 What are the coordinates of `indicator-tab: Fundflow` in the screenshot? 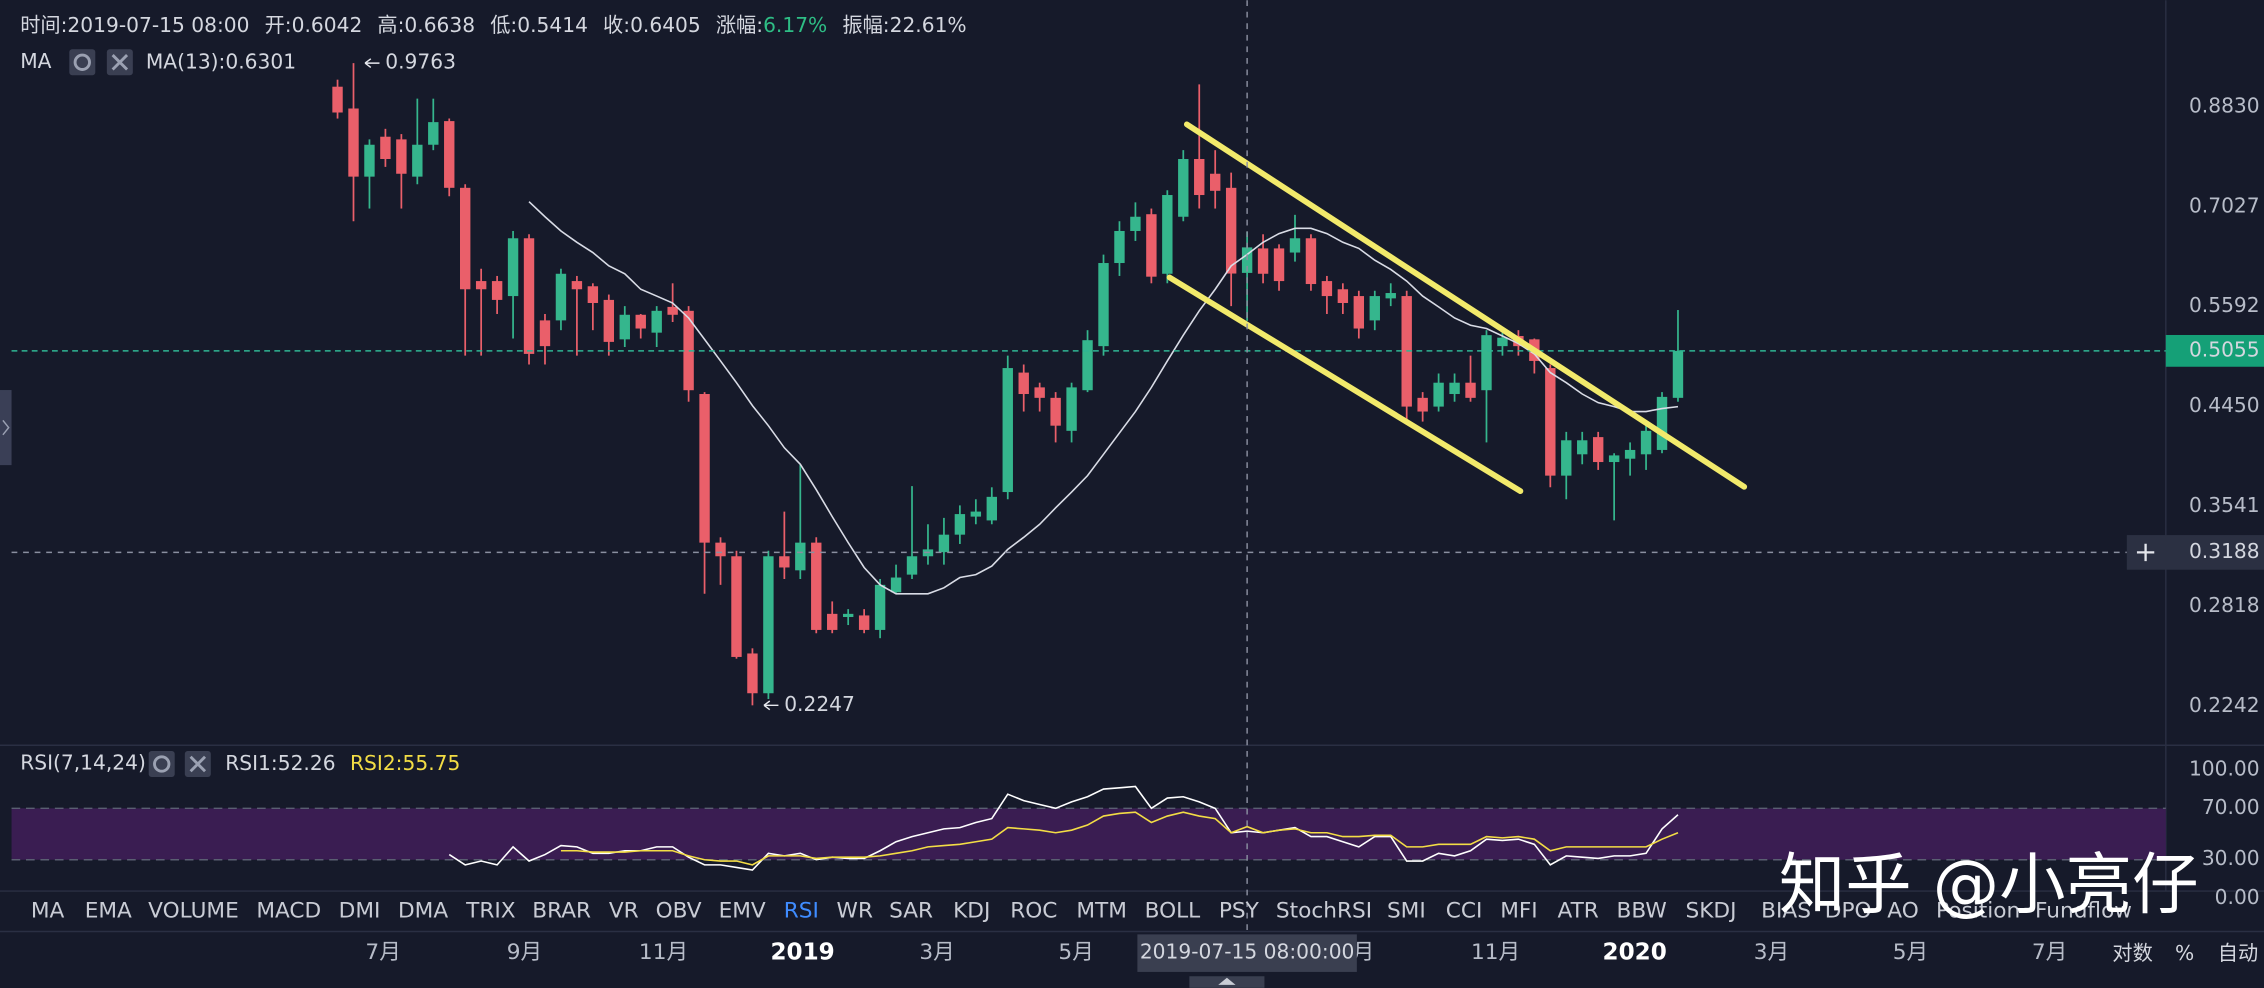 It's located at (2083, 910).